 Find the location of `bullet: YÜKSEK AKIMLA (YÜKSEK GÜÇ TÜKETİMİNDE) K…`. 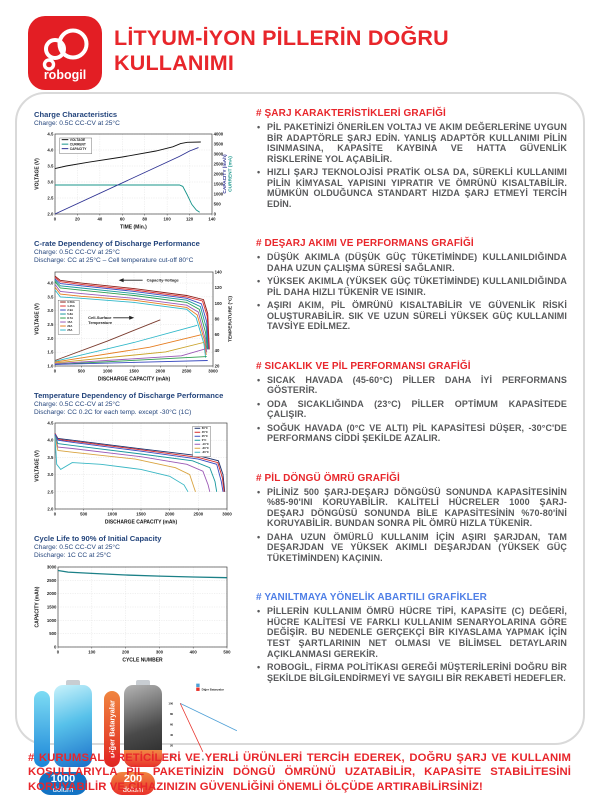

bullet: YÜKSEK AKIMLA (YÜKSEK GÜÇ TÜKETİMİNDE) K… is located at coordinates (411, 286).